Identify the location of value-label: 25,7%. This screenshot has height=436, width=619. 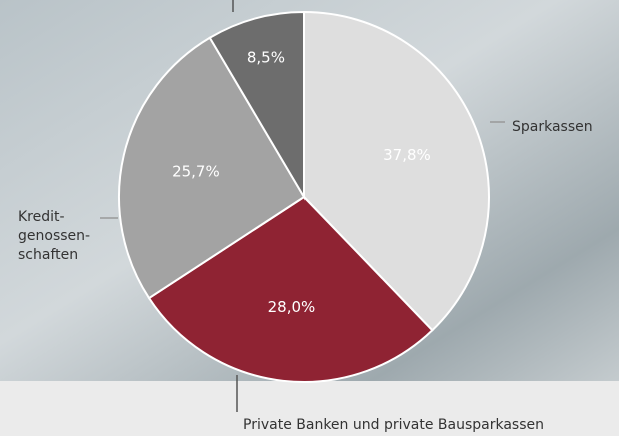
(196, 171).